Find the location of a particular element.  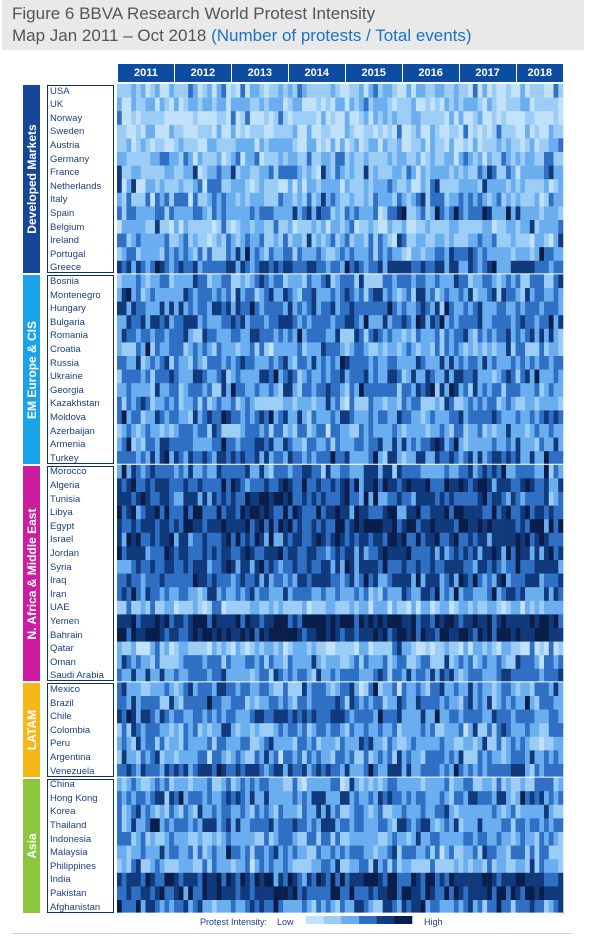

country-label: Argentina is located at coordinates (70, 757).